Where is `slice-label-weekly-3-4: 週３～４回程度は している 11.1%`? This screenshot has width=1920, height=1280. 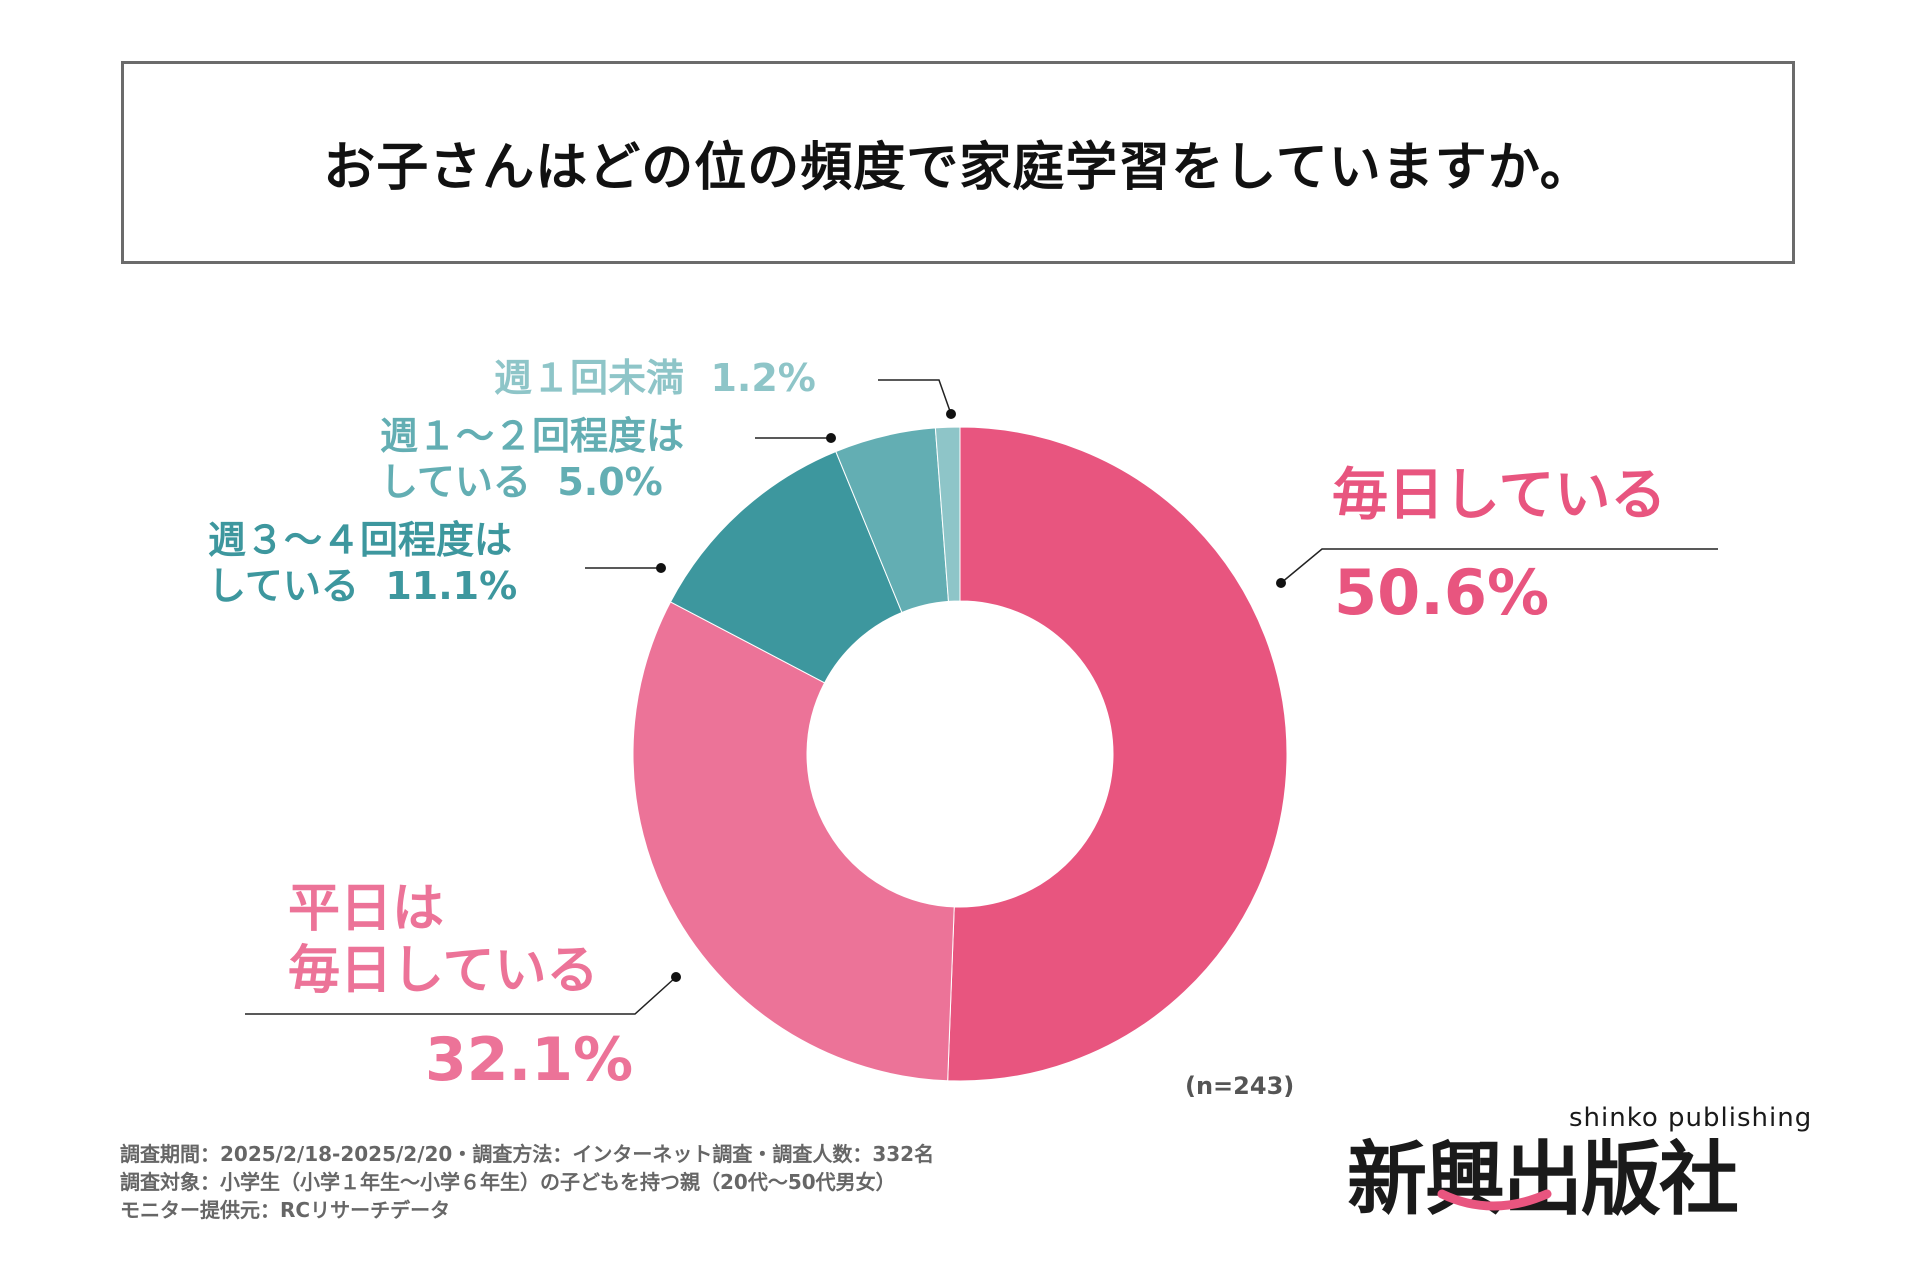
slice-label-weekly-3-4: 週３～４回程度は している 11.1% is located at coordinates (363, 563).